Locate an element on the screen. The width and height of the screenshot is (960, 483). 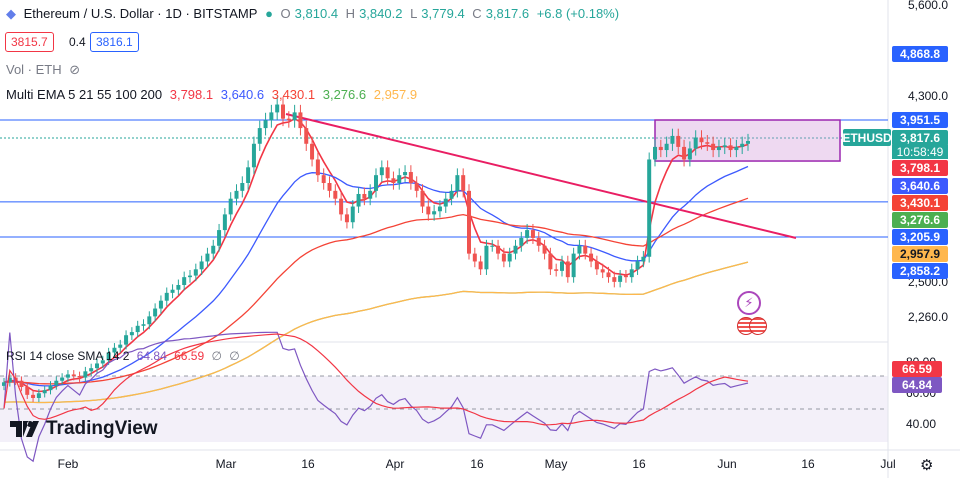
ema21-value: 3,640.6 is located at coordinates (242, 94).